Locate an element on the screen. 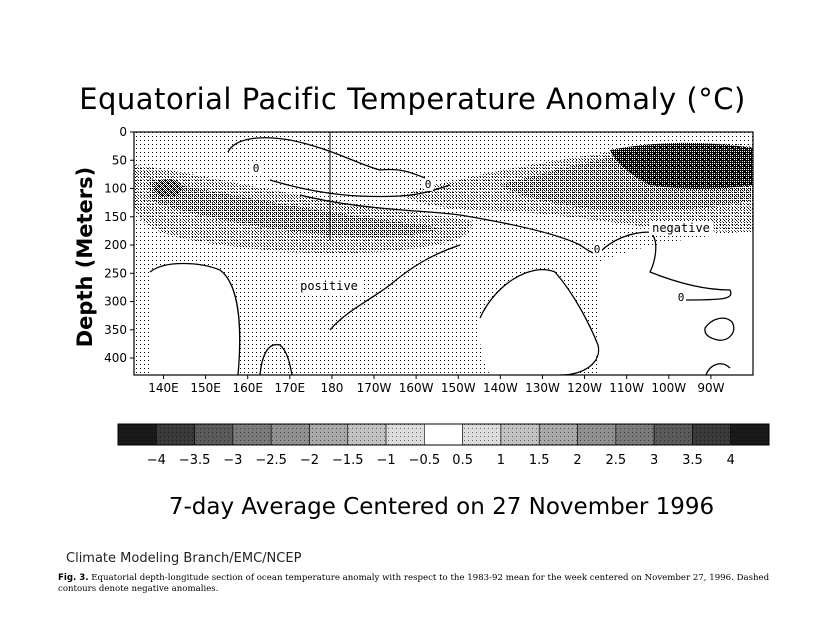  y-tick-label: 400 is located at coordinates (115, 358).